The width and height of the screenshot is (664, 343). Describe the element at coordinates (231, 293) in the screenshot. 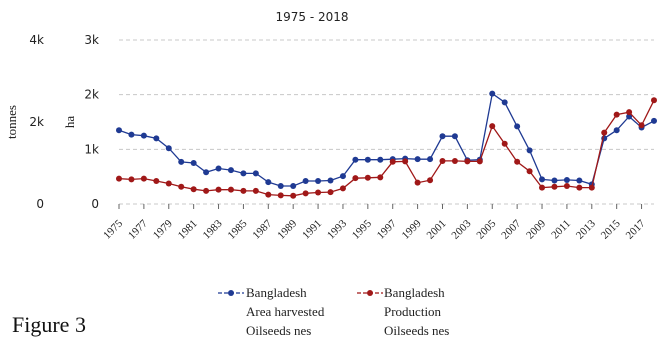

I see `legend-marker-area` at that location.